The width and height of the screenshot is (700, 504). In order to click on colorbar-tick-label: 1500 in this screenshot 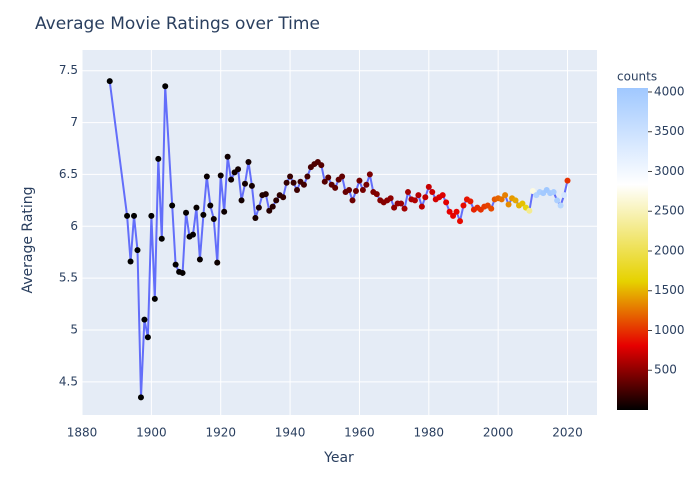, I will do `click(669, 290)`.